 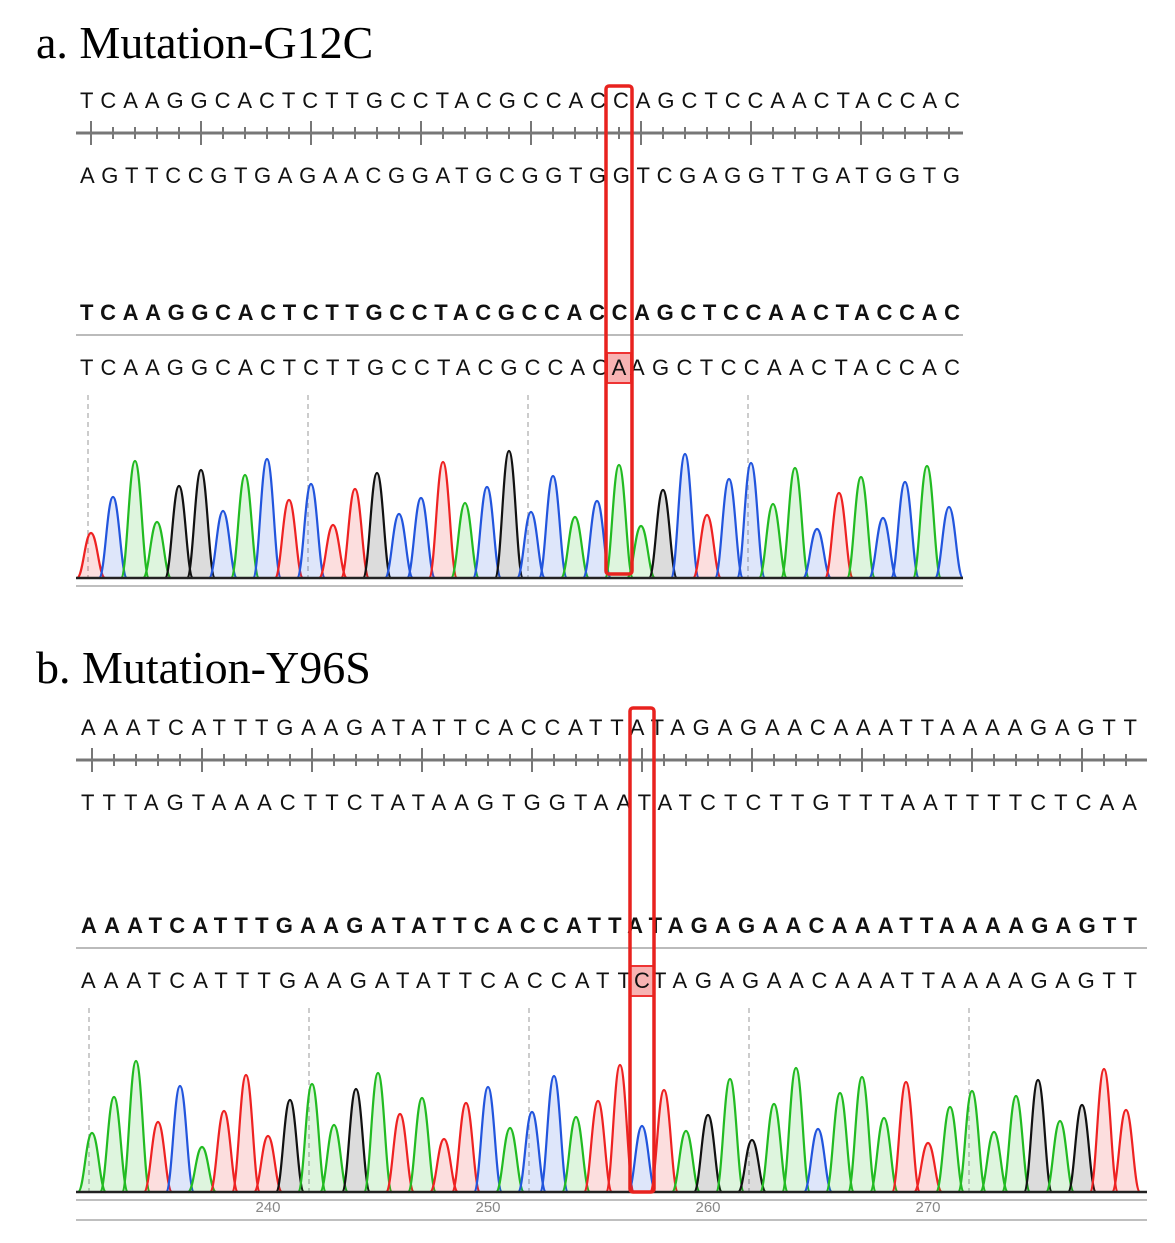 I want to click on panel-title: a. Mutation-G12C, so click(x=204, y=42).